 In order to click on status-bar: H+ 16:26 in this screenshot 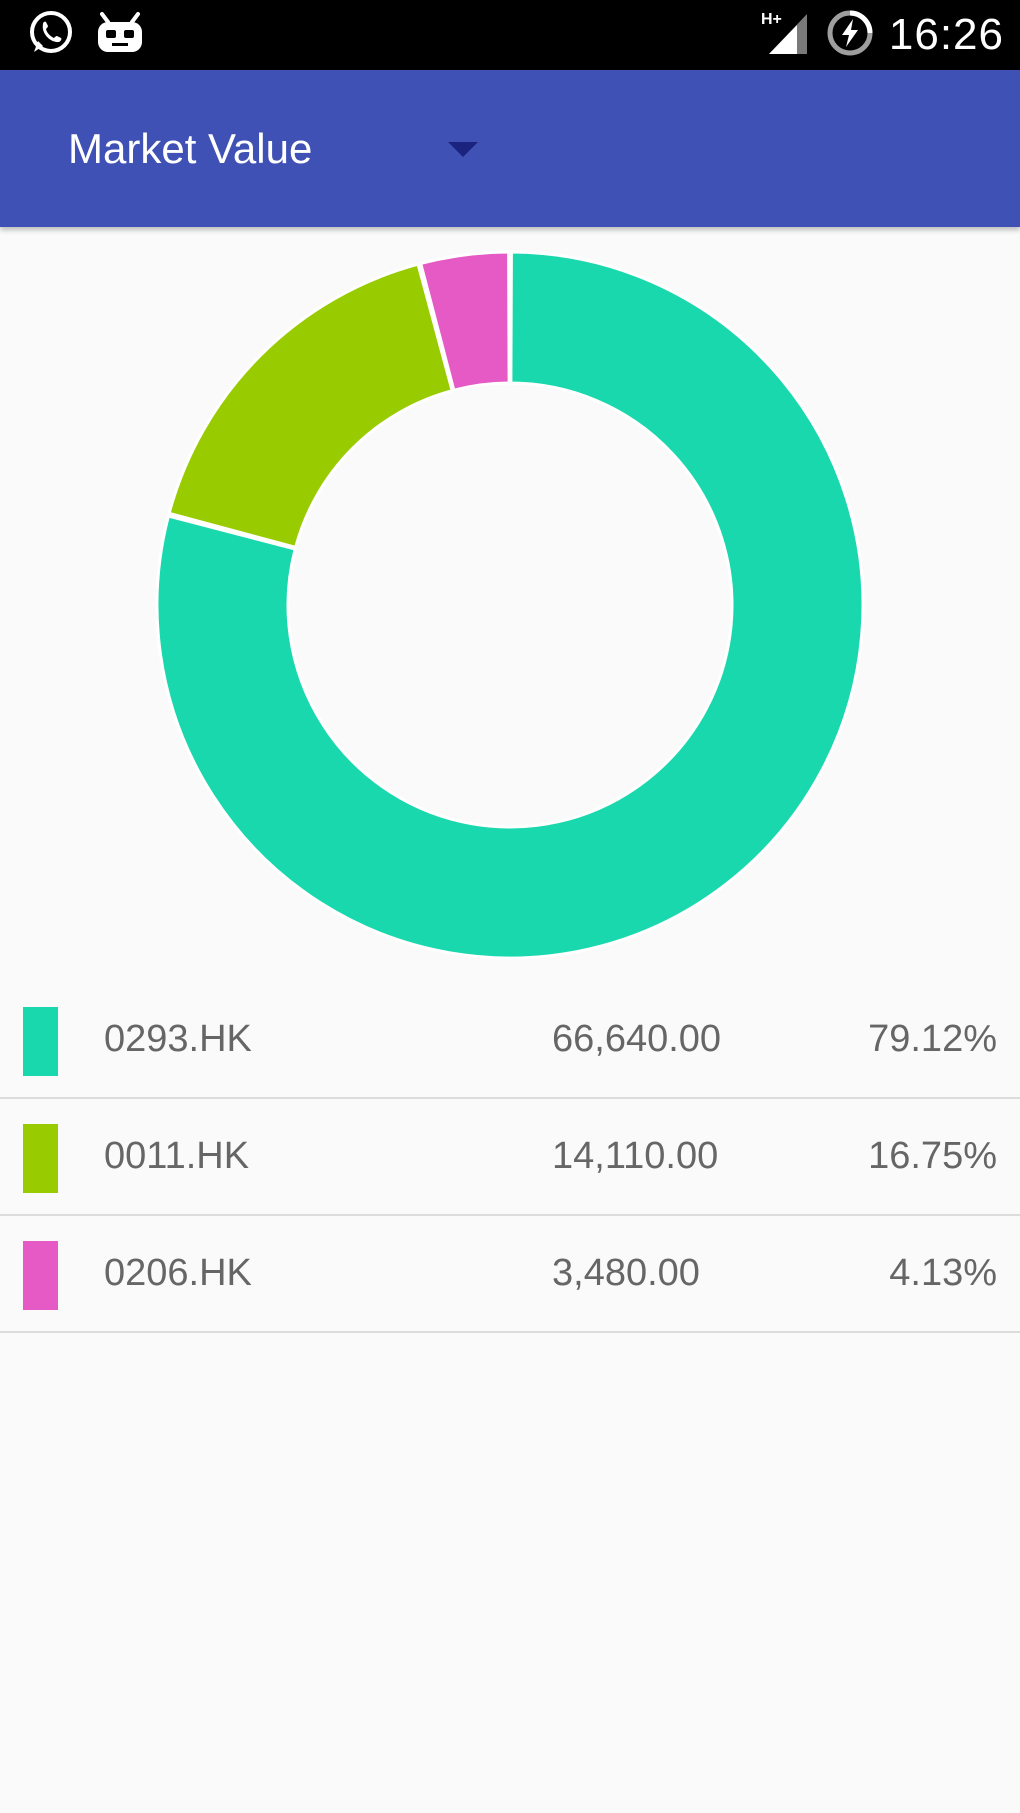, I will do `click(510, 35)`.